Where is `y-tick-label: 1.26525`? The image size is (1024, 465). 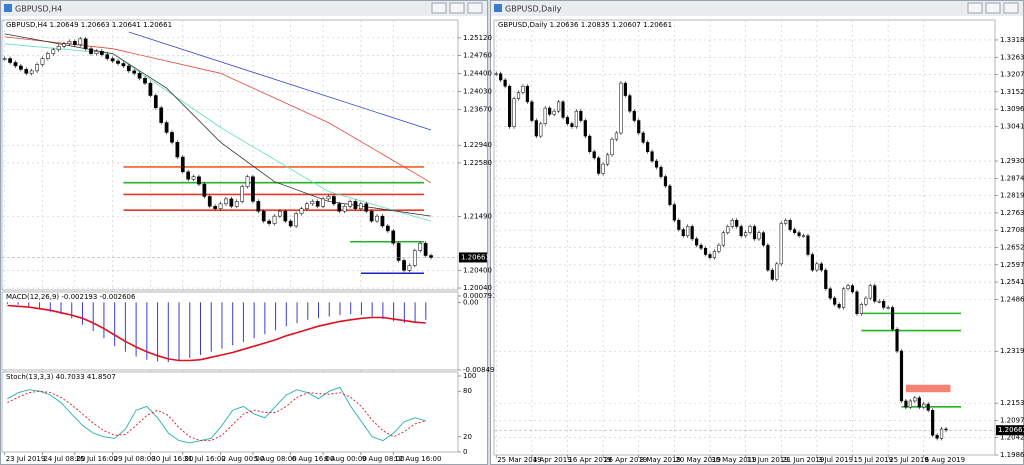
y-tick-label: 1.26525 is located at coordinates (1012, 247).